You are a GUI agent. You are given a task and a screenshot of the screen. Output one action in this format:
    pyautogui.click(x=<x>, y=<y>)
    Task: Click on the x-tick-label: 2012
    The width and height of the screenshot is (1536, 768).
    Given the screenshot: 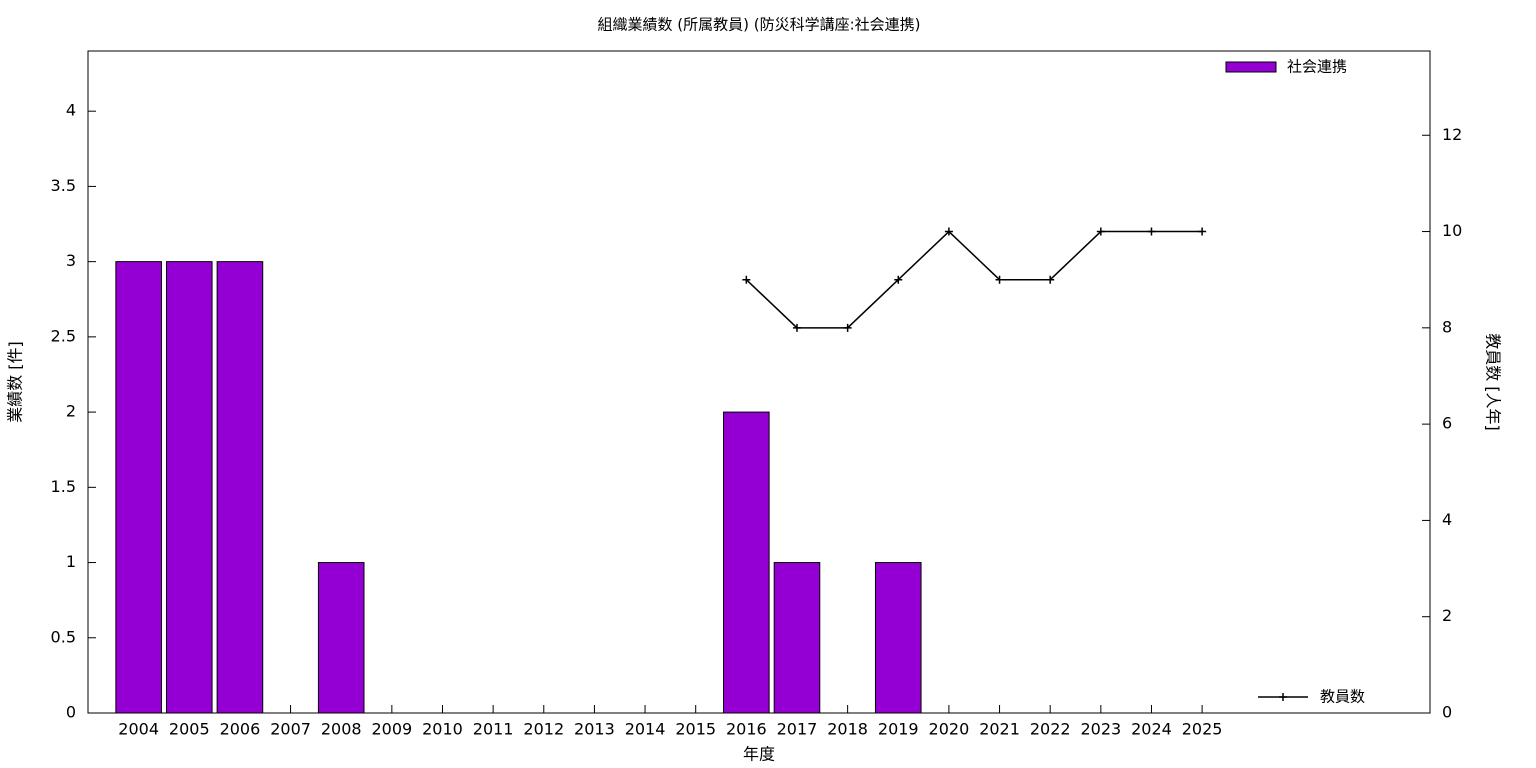 What is the action you would take?
    pyautogui.click(x=543, y=729)
    